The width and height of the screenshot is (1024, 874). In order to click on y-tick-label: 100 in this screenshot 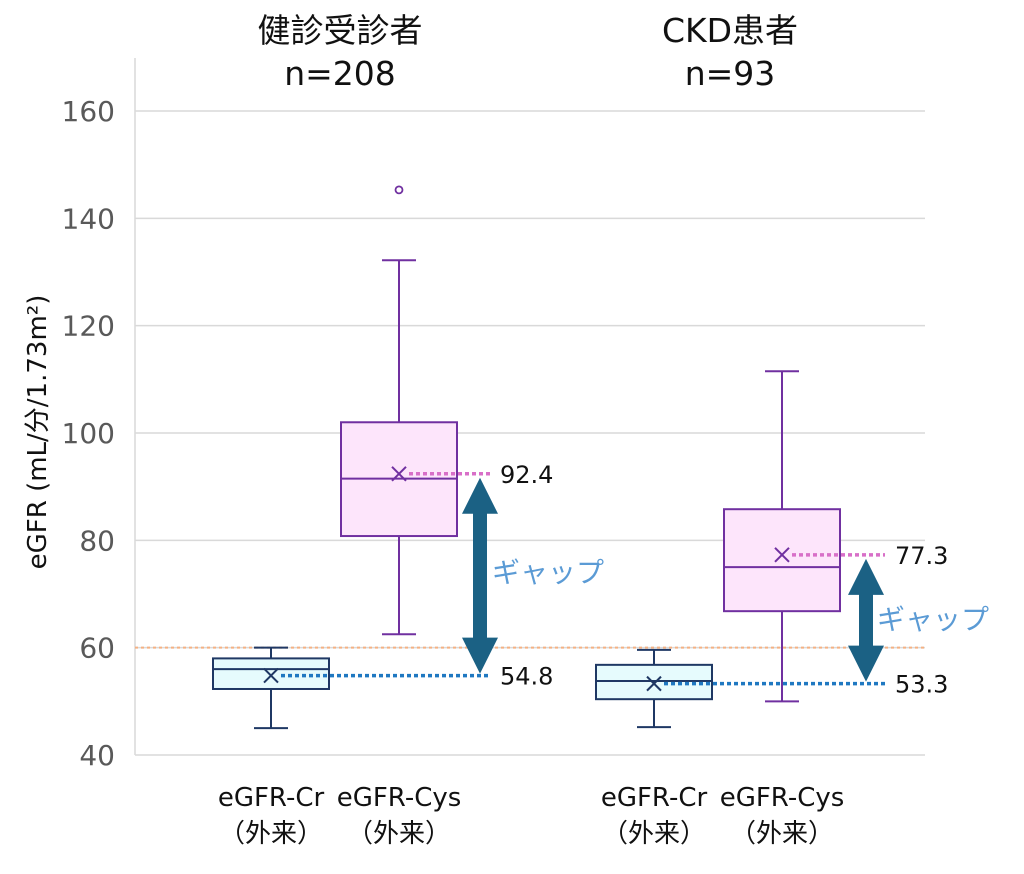, I will do `click(88, 433)`.